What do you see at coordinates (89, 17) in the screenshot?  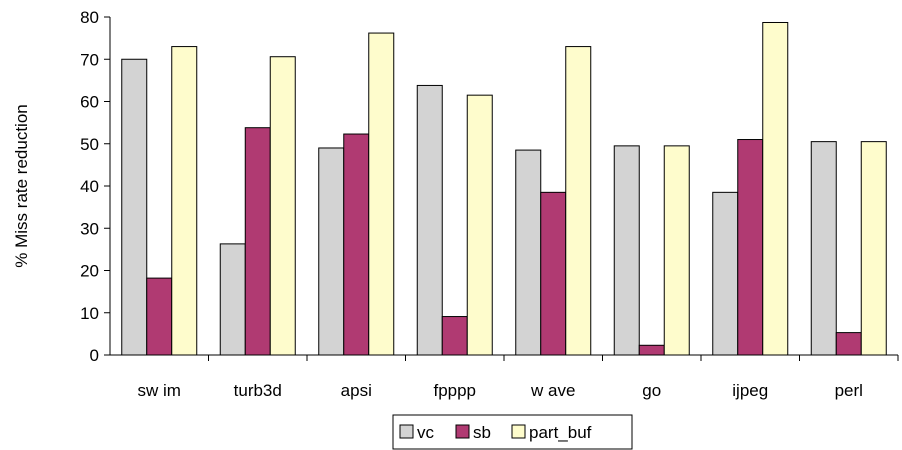 I see `y-tick-label: 80` at bounding box center [89, 17].